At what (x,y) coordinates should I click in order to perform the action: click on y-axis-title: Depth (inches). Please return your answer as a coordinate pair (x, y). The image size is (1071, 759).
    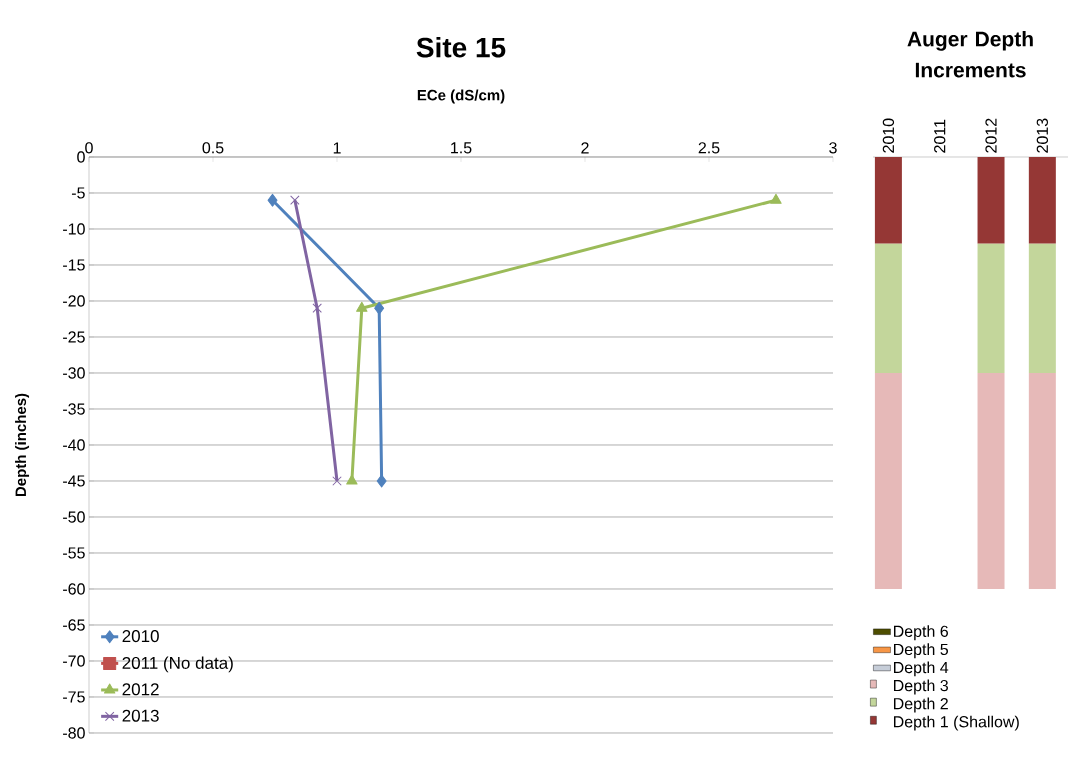
    Looking at the image, I should click on (22, 445).